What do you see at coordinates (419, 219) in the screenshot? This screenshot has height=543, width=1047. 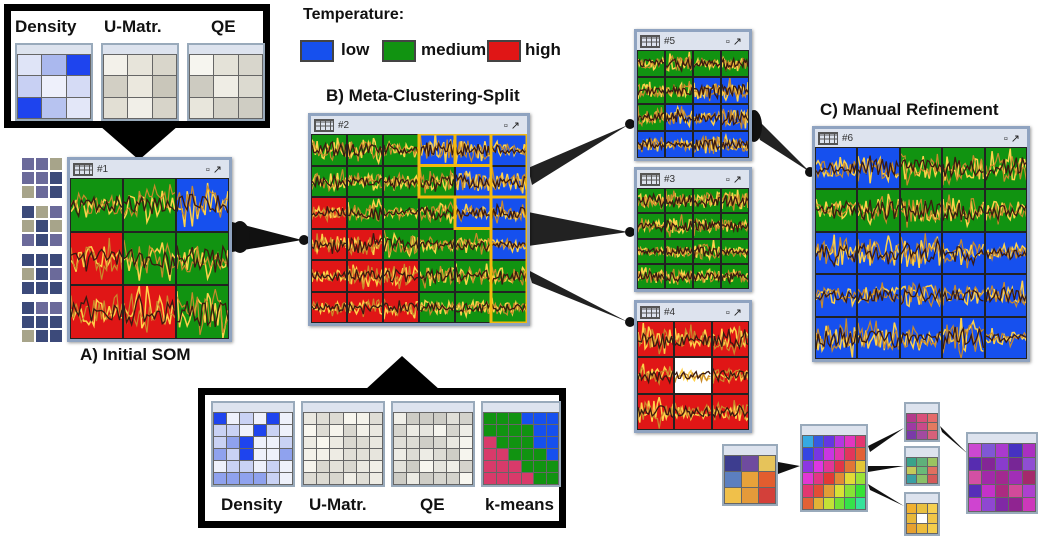 I see `som-window-2: #2 ▫↗` at bounding box center [419, 219].